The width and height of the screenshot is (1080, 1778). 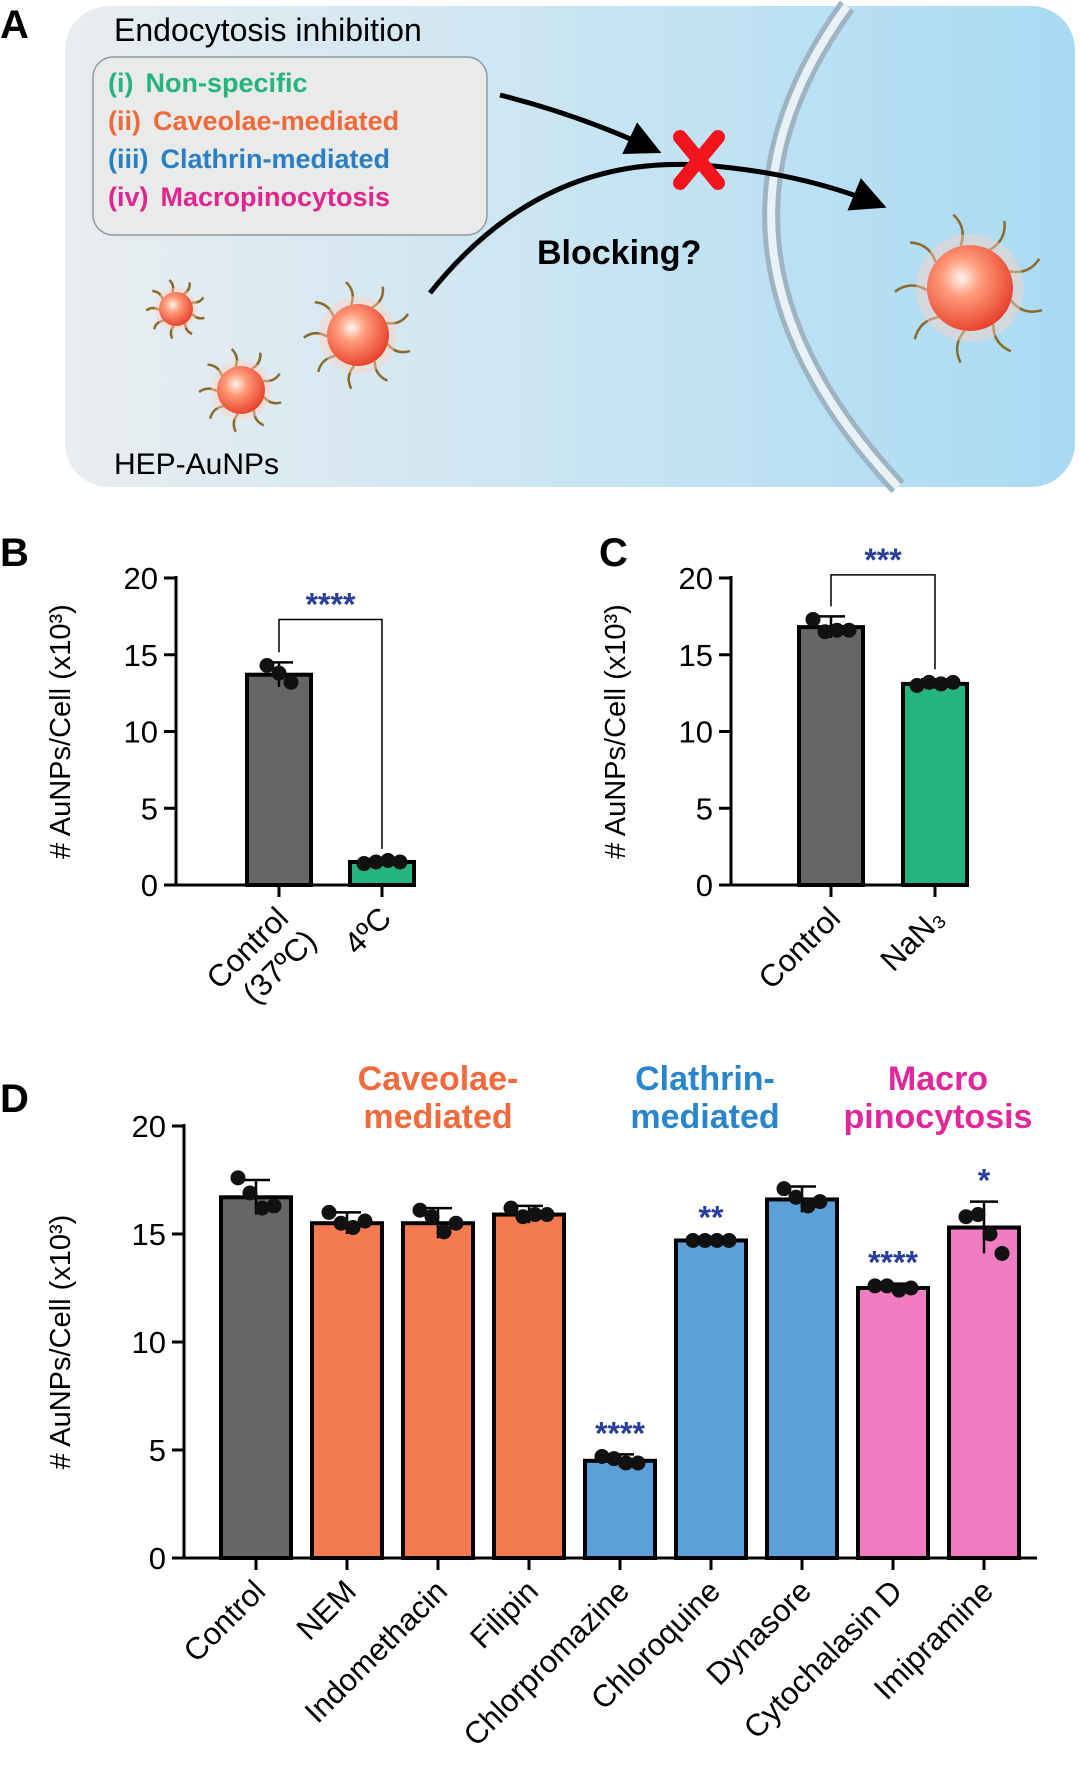 What do you see at coordinates (912, 939) in the screenshot?
I see `x-tick-label: NaN₃` at bounding box center [912, 939].